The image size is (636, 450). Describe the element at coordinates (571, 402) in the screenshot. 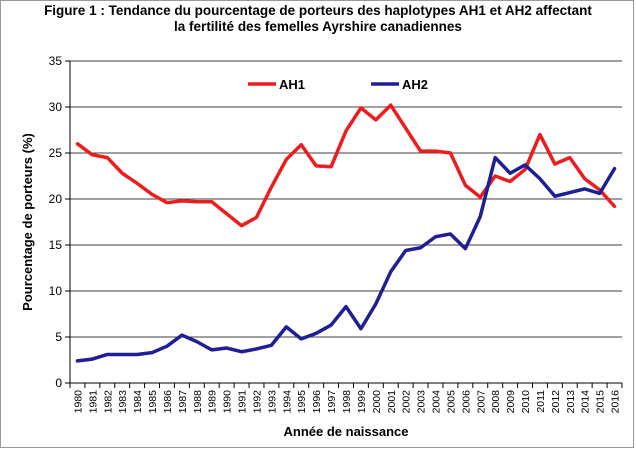

I see `x-tick-label: 2013` at that location.